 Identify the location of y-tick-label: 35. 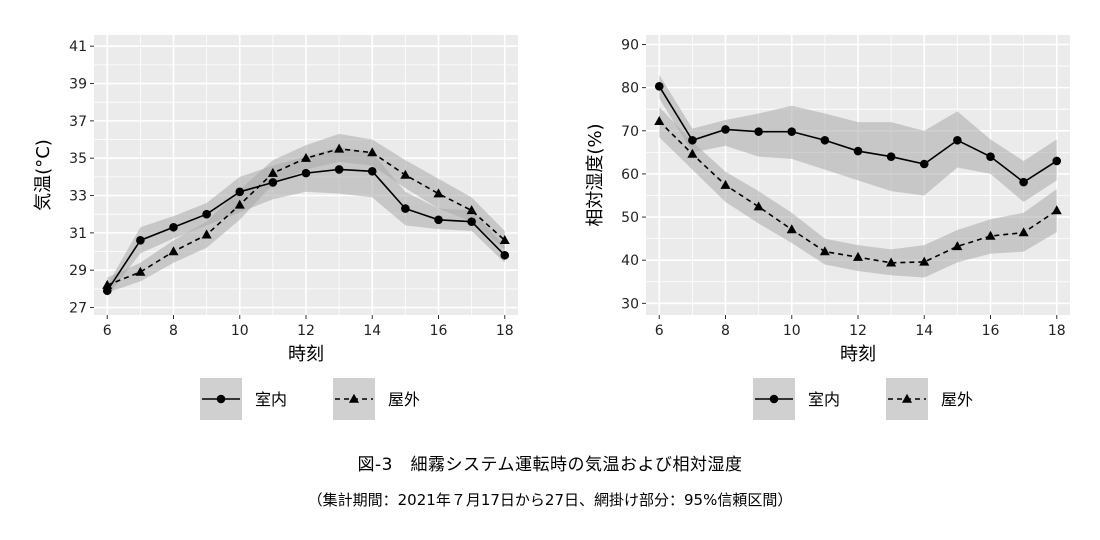
(78, 159).